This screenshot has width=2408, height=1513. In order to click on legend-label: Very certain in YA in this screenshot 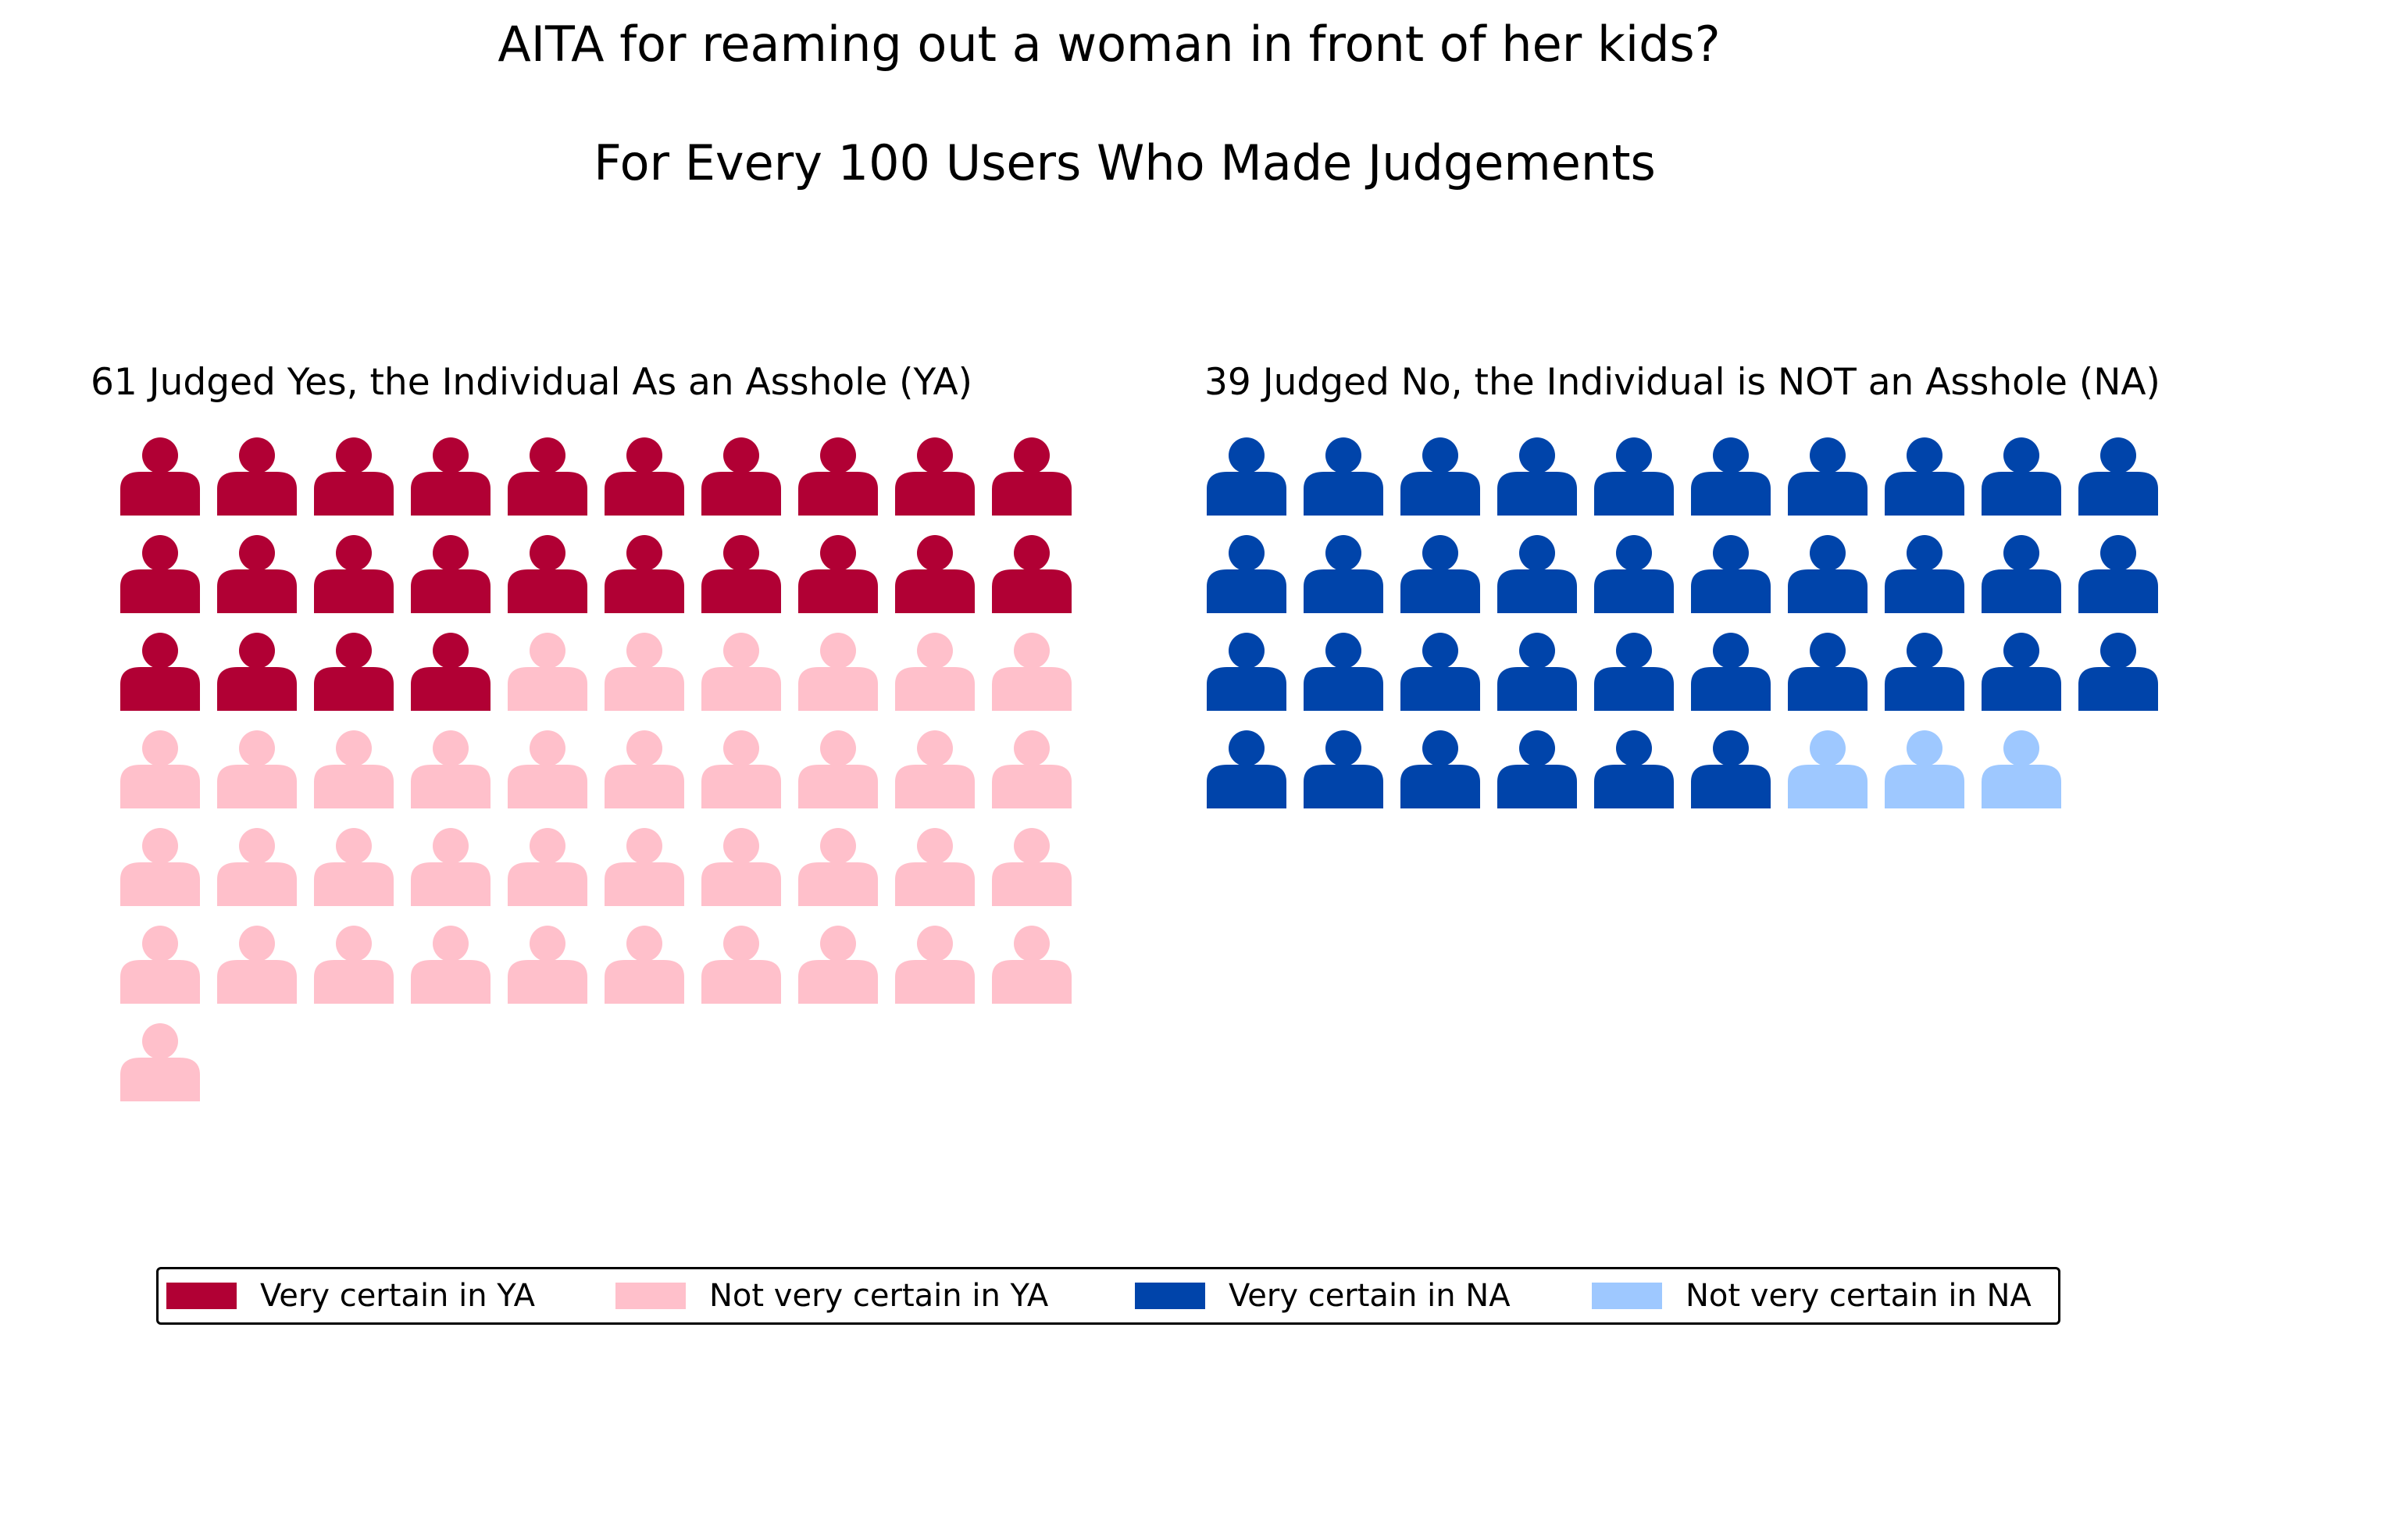, I will do `click(397, 1296)`.